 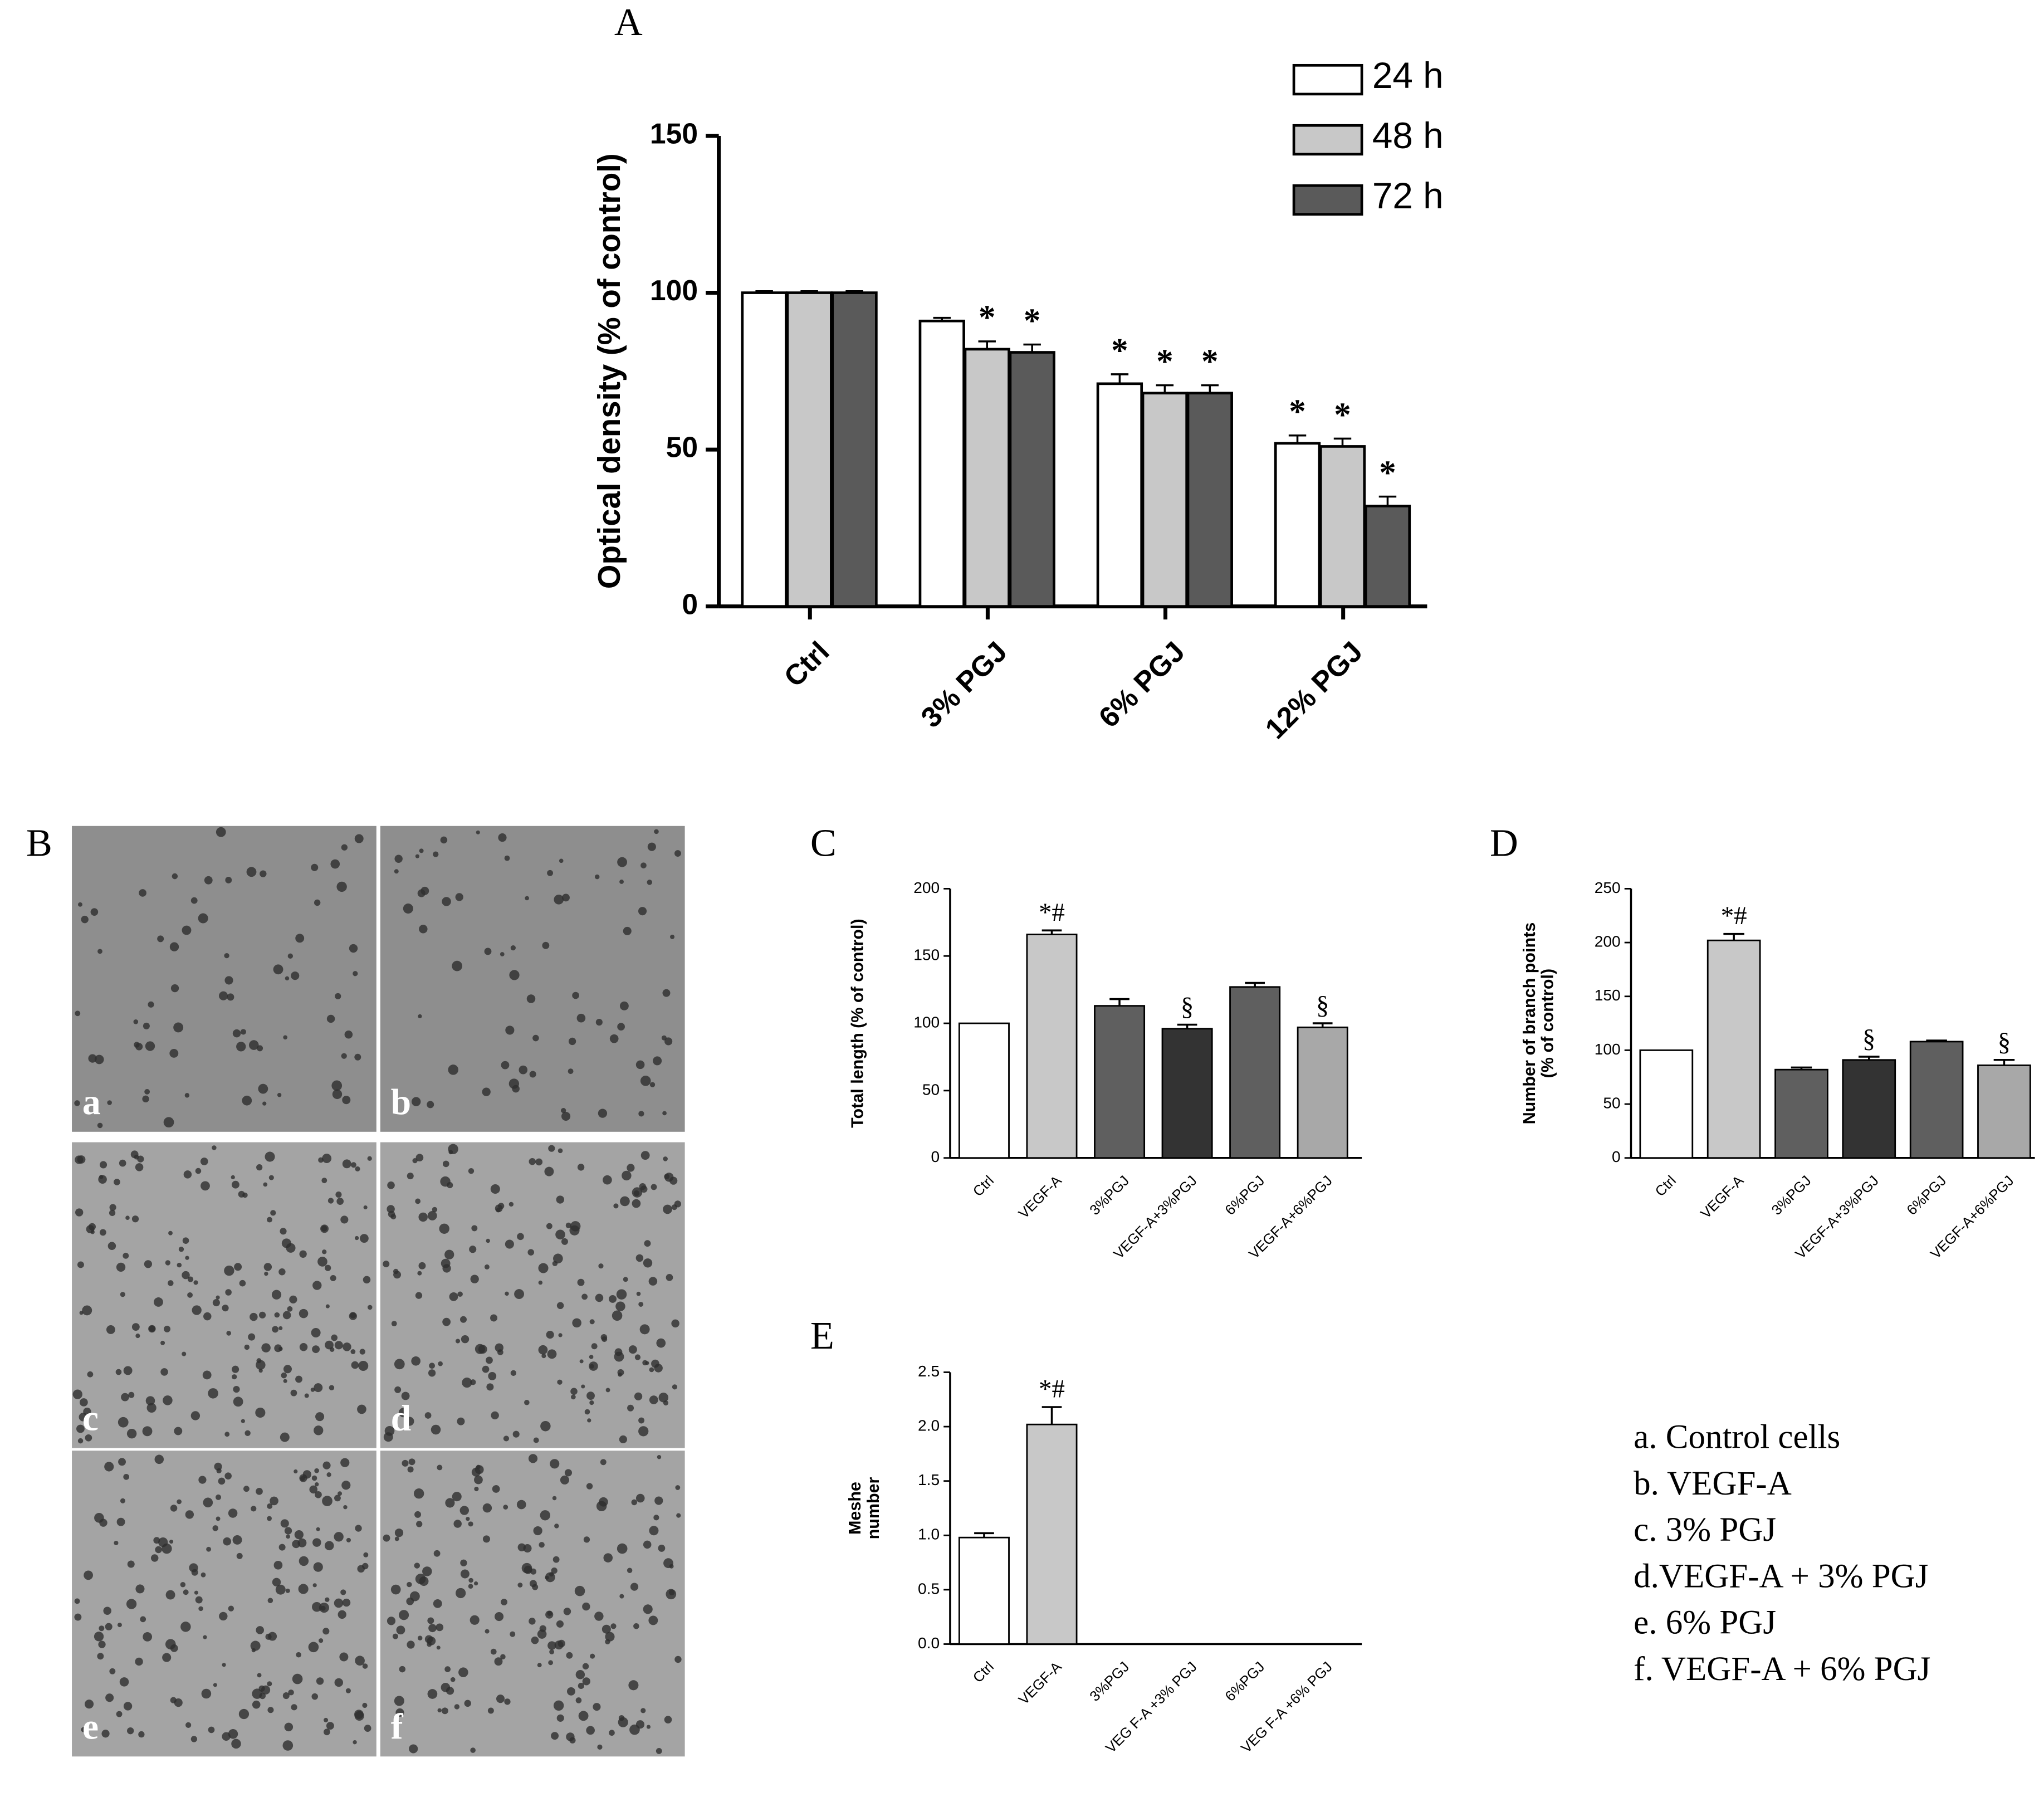 I want to click on y-axis-label: Meshe, so click(x=854, y=1508).